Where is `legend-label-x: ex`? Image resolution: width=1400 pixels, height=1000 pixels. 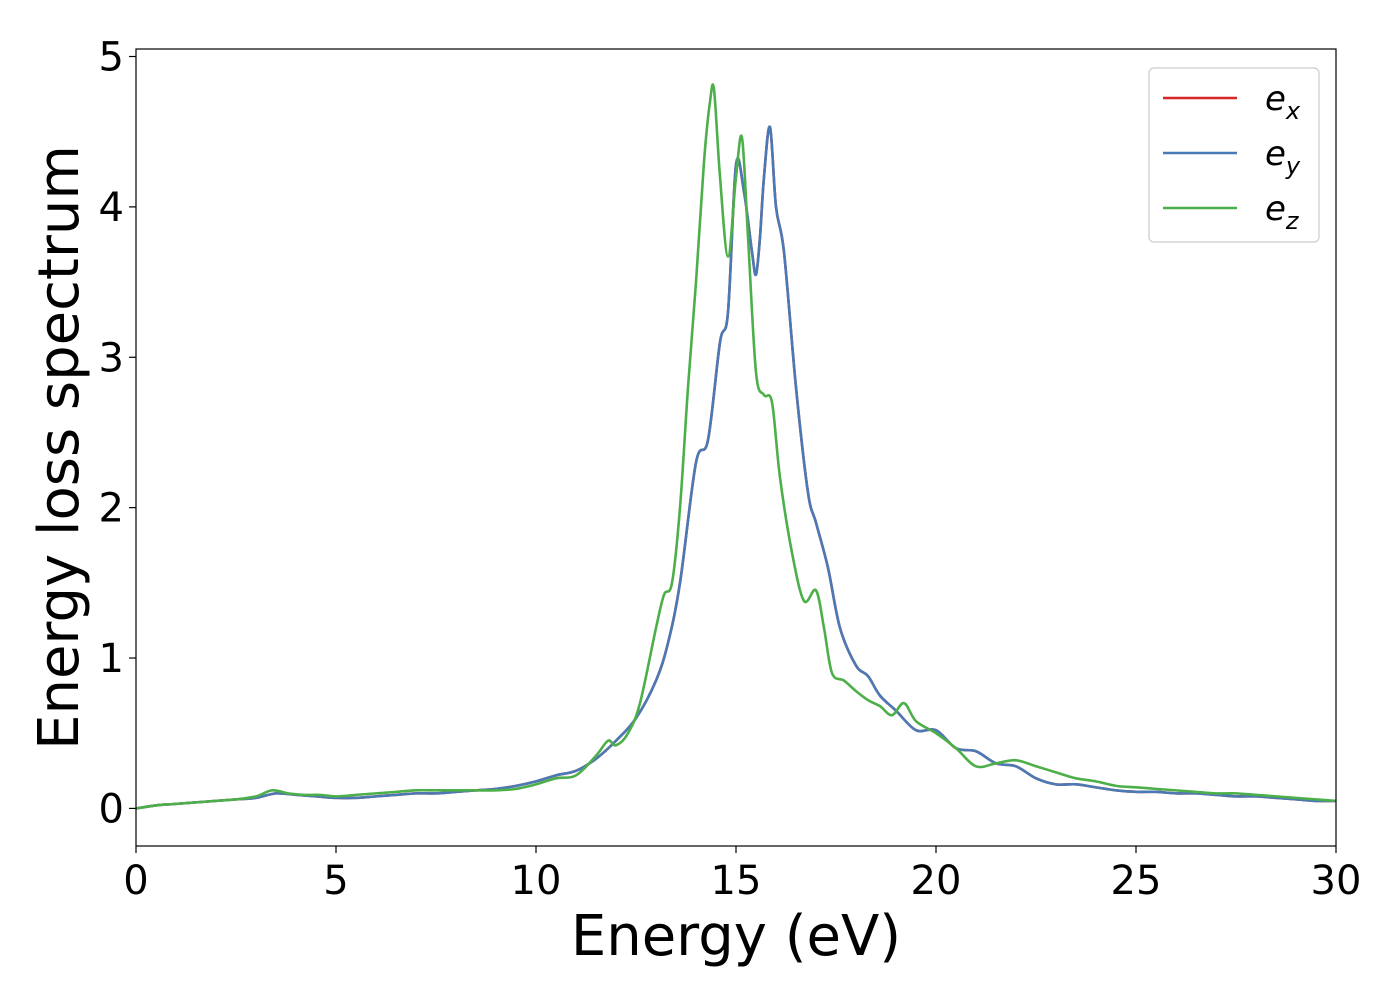
legend-label-x: ex is located at coordinates (1283, 102).